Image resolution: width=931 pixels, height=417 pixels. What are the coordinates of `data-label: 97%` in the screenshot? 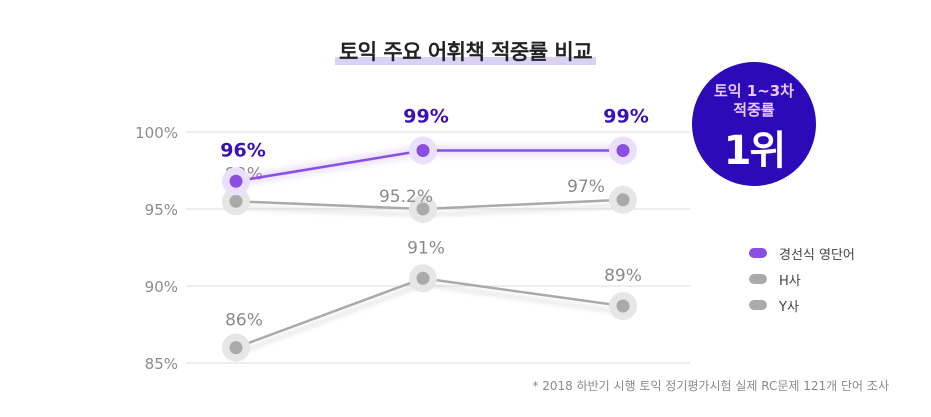 It's located at (586, 187).